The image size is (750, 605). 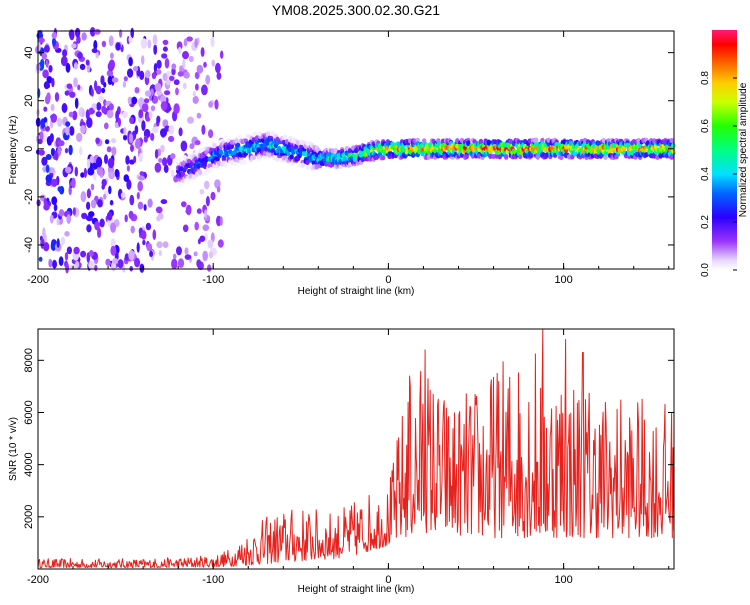 I want to click on spectrogram-y-tick-label: -40, so click(x=29, y=245).